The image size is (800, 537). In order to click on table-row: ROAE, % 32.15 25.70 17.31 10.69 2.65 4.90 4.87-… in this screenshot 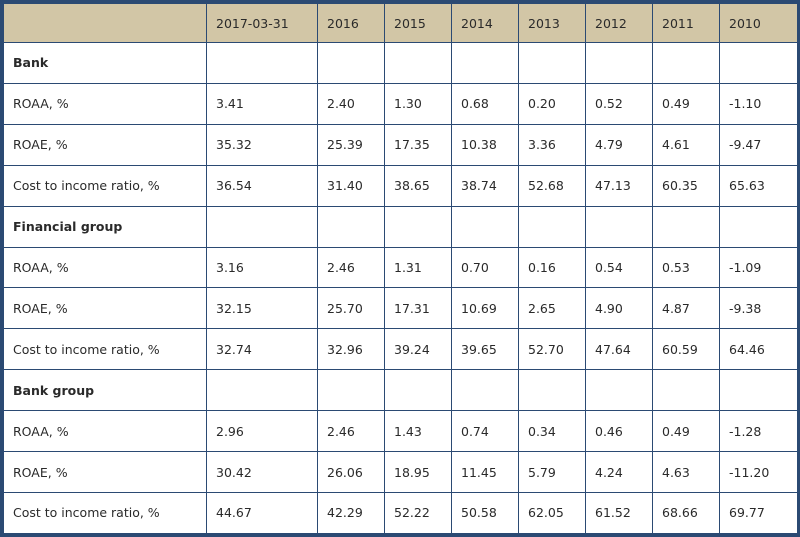, I will do `click(400, 308)`.